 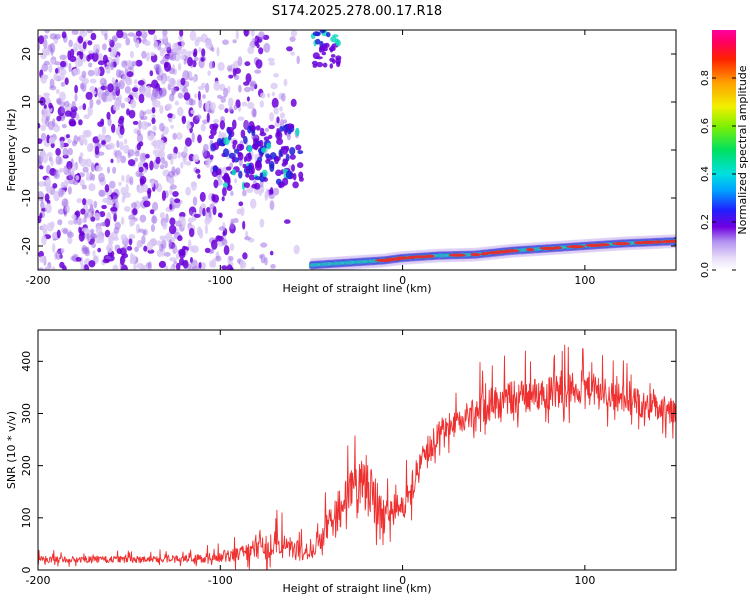 What do you see at coordinates (26, 246) in the screenshot?
I see `spectrogram-ytick-label: -20` at bounding box center [26, 246].